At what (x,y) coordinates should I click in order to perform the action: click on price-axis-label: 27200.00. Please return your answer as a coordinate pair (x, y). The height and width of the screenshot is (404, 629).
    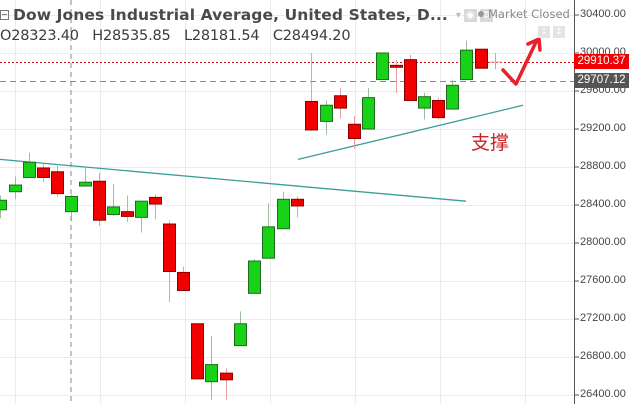
    Looking at the image, I should click on (603, 318).